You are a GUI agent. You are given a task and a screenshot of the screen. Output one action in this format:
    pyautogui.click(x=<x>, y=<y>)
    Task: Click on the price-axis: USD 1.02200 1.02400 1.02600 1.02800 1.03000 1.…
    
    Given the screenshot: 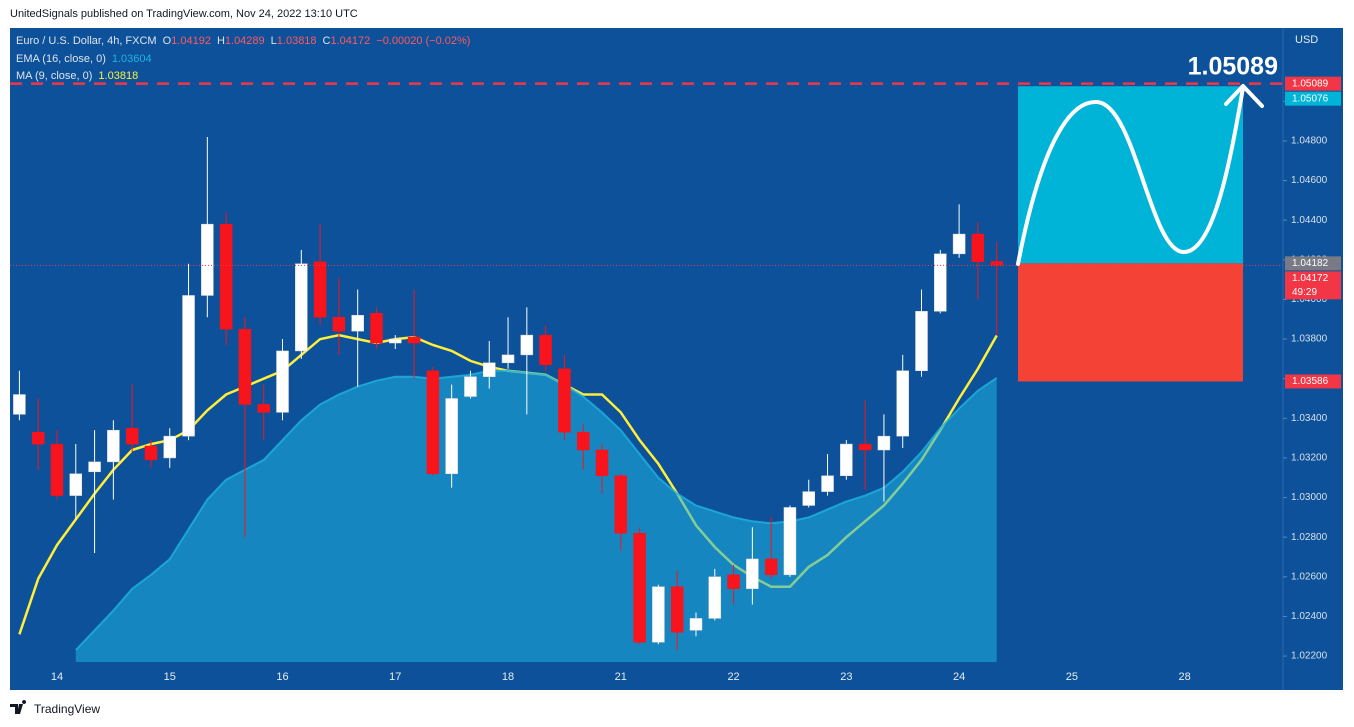 What is the action you would take?
    pyautogui.click(x=1312, y=359)
    